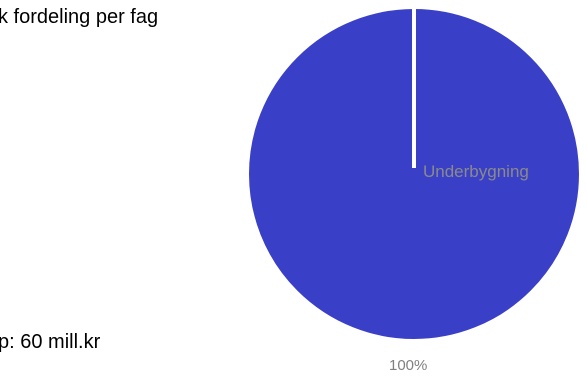  Describe the element at coordinates (476, 171) in the screenshot. I see `legend-label-underbygning: Underbygning` at that location.